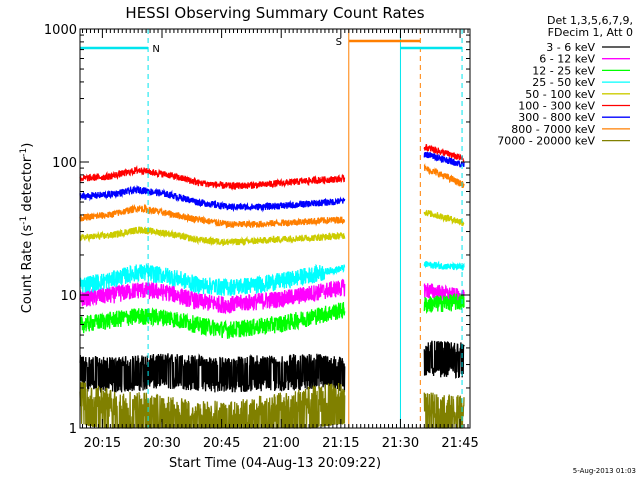  I want to click on y-axis-label: Count Rate (s-1 detector-1), so click(27, 228).